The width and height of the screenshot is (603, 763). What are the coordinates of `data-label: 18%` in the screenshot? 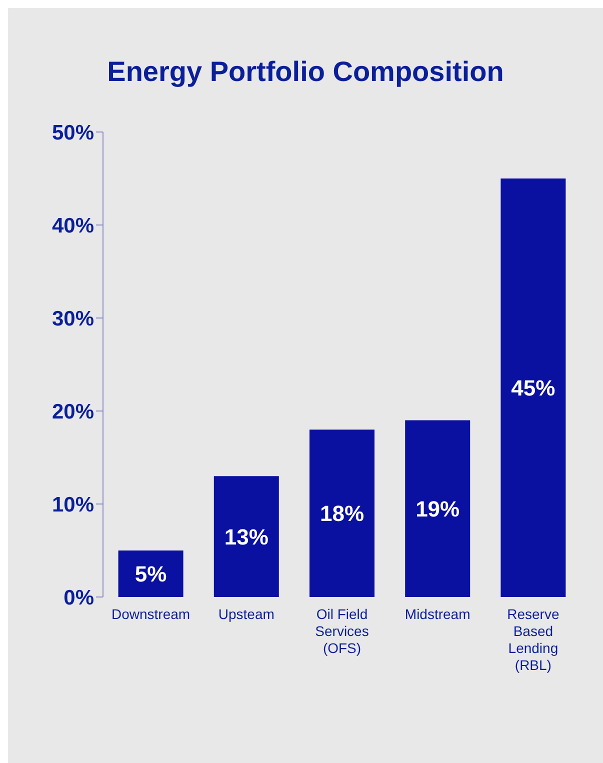 It's located at (342, 513).